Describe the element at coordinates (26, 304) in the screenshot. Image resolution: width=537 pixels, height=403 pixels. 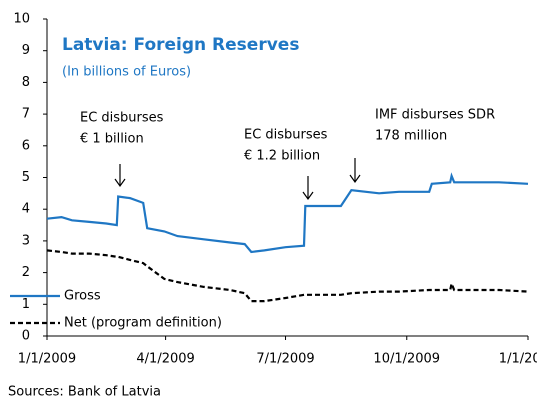
I see `y-tick-label: 1` at that location.